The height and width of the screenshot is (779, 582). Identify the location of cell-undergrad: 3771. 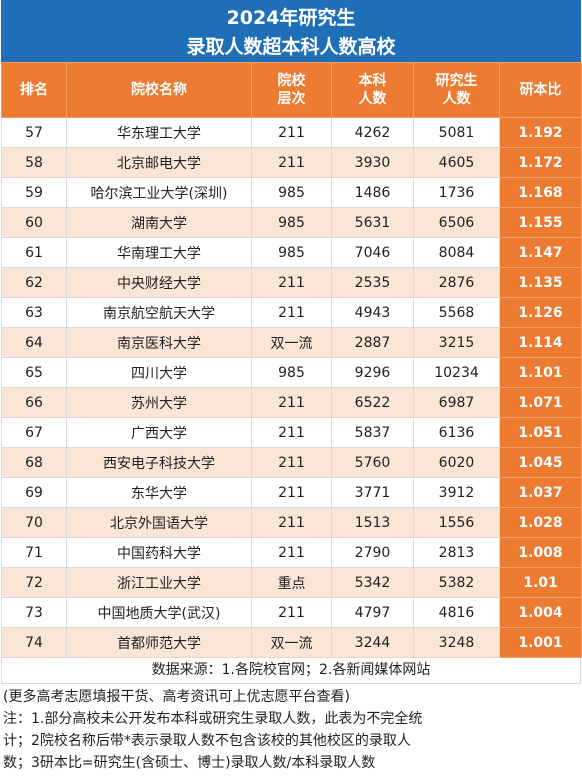
(372, 492).